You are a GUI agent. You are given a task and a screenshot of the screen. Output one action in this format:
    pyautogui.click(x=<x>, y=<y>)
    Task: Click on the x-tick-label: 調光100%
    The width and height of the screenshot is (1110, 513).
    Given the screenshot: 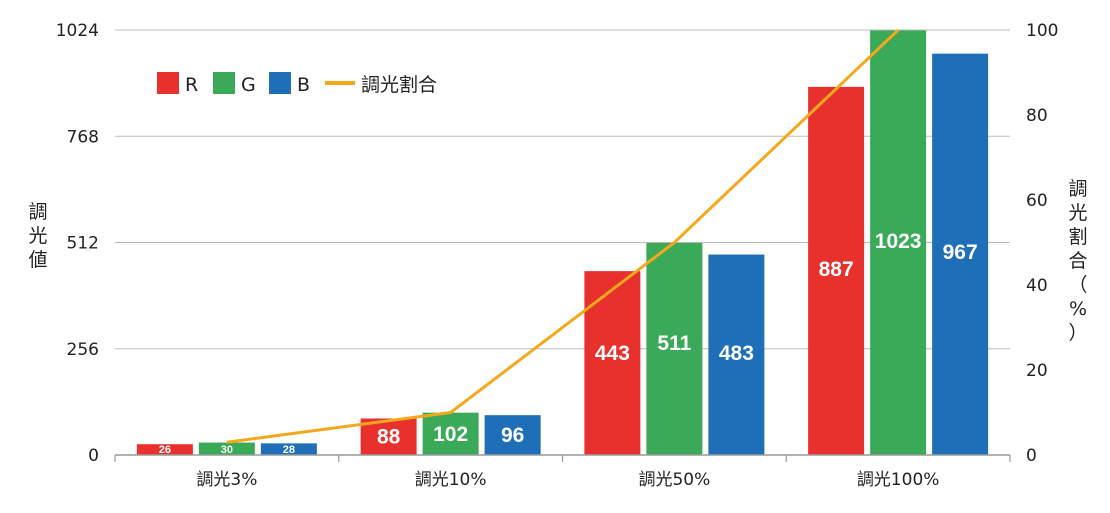 What is the action you would take?
    pyautogui.click(x=898, y=480)
    